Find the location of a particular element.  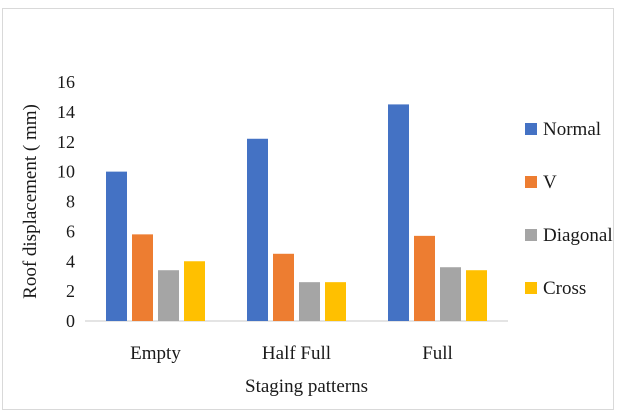

legend-label-diagonal: Diagonal is located at coordinates (578, 235).